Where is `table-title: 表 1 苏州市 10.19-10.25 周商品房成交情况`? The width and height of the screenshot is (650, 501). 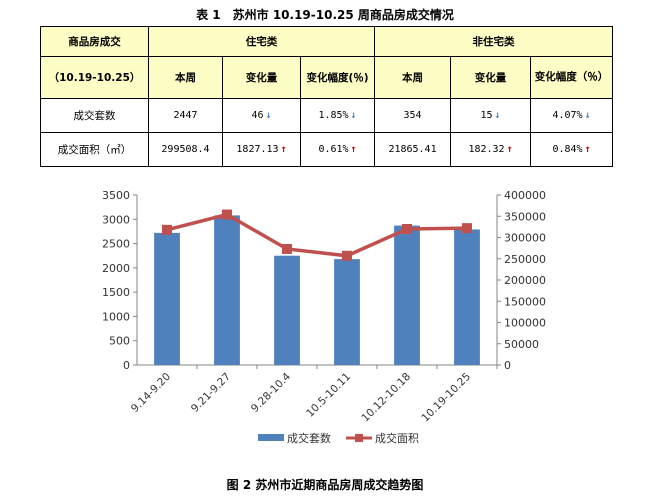 table-title: 表 1 苏州市 10.19-10.25 周商品房成交情况 is located at coordinates (325, 15).